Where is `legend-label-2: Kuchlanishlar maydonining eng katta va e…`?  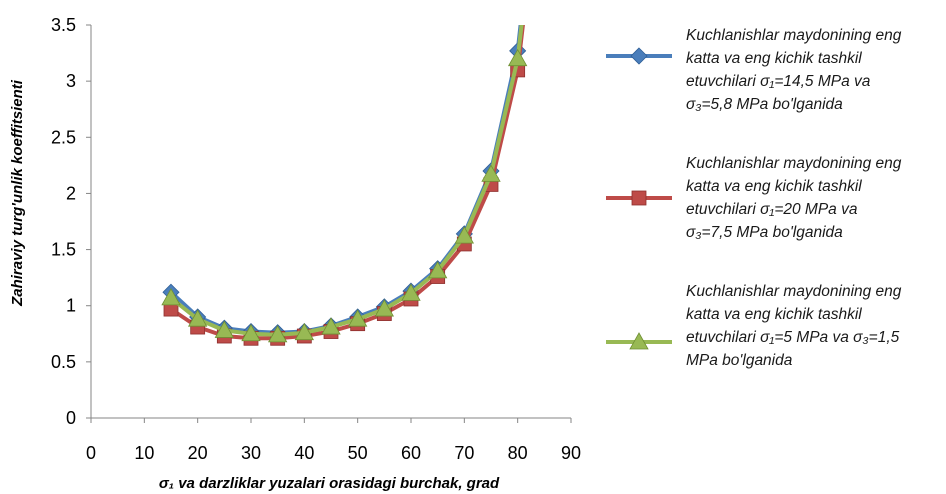
legend-label-2: Kuchlanishlar maydonining eng katta va e… is located at coordinates (794, 198).